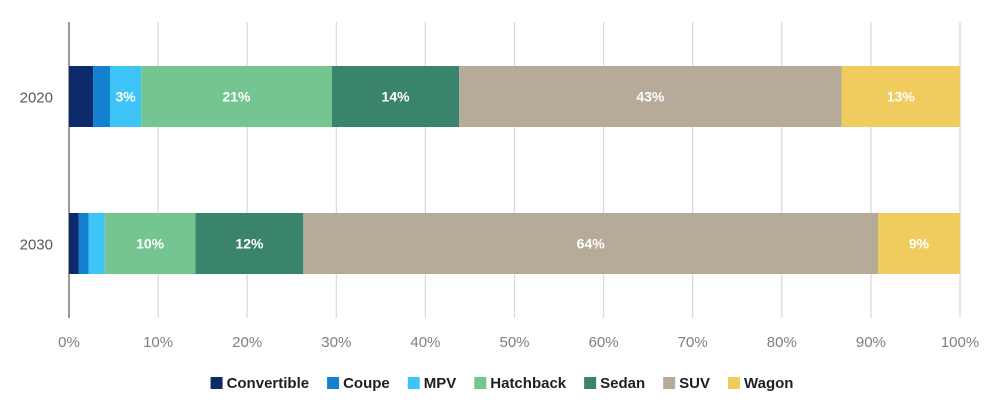 This screenshot has height=413, width=1004. Describe the element at coordinates (36, 172) in the screenshot. I see `y-axis-ticks: 2020 2030` at that location.